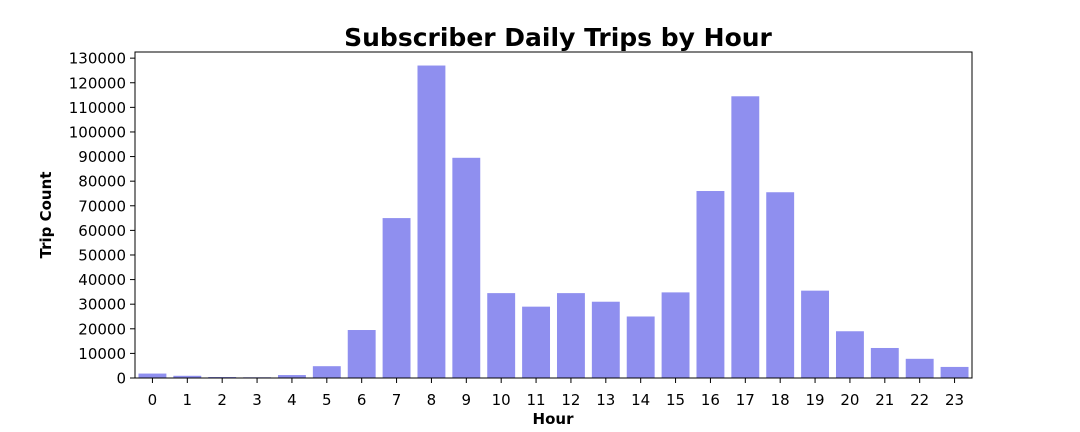 This screenshot has width=1080, height=432. I want to click on x-axis: 0 1 2 3 4 5 6 7 8 9 10 11 12 13 14 15 16 17 18 19 20 21 22 23, so click(556, 393).